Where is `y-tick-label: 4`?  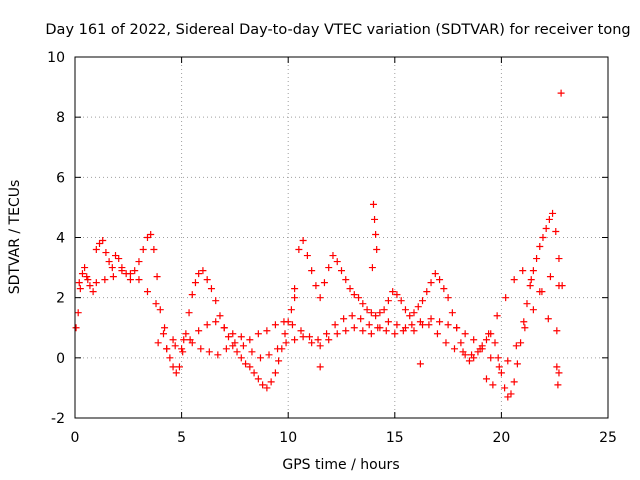 y-tick-label: 4 is located at coordinates (60, 239).